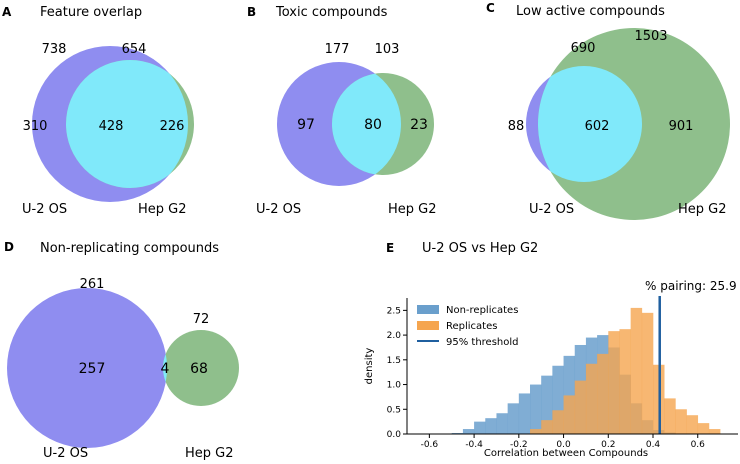  What do you see at coordinates (165, 369) in the screenshot?
I see `venn-overlap-value: 4` at bounding box center [165, 369].